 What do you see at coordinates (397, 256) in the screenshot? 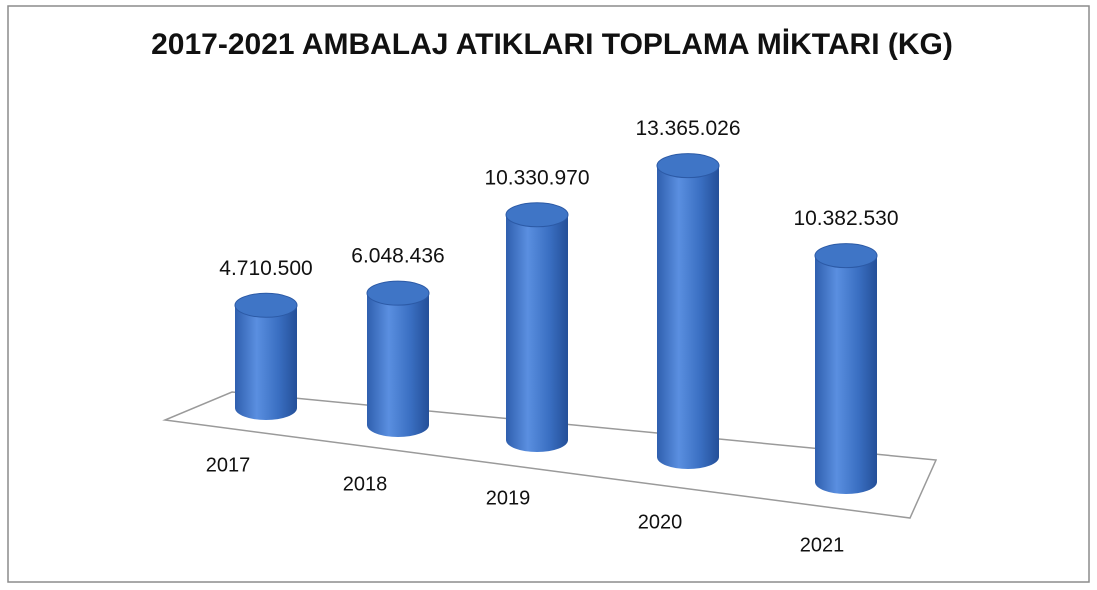
I see `value-label: 6.048.436` at bounding box center [397, 256].